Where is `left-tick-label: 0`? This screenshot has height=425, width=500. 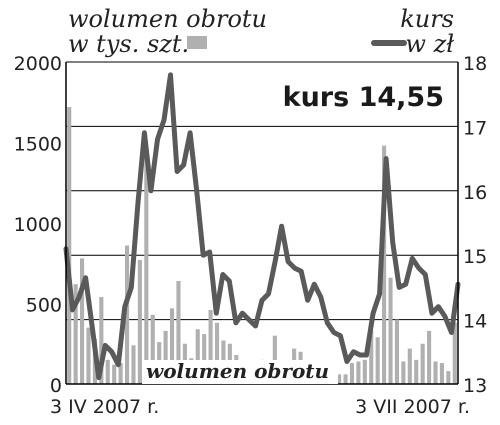
left-tick-label: 0 is located at coordinates (56, 386).